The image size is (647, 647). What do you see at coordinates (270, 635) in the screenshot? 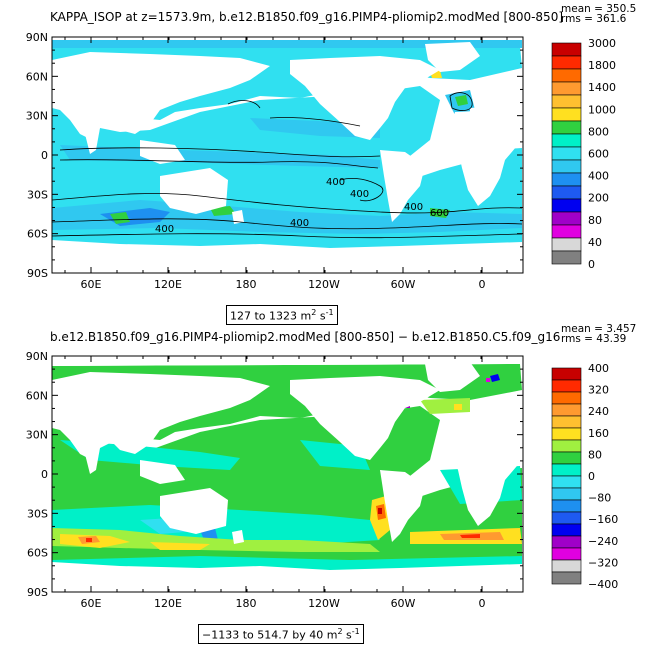
I see `panel2-range-text: −1133 to 514.7 by 40 m` at bounding box center [270, 635].